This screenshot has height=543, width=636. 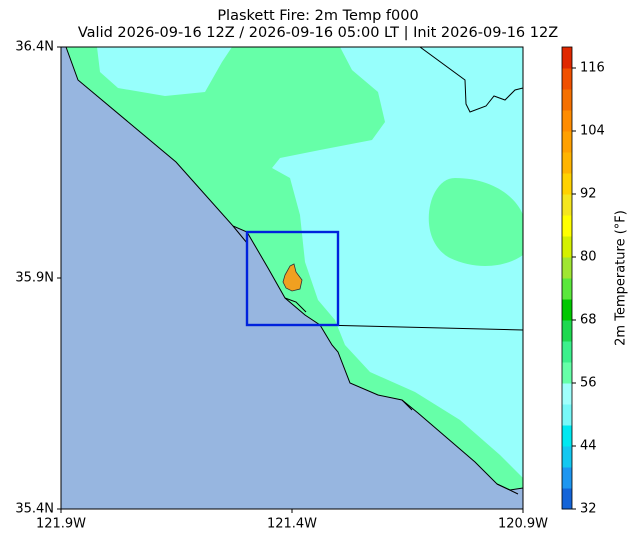 What do you see at coordinates (475, 222) in the screenshot?
I see `warm-area` at bounding box center [475, 222].